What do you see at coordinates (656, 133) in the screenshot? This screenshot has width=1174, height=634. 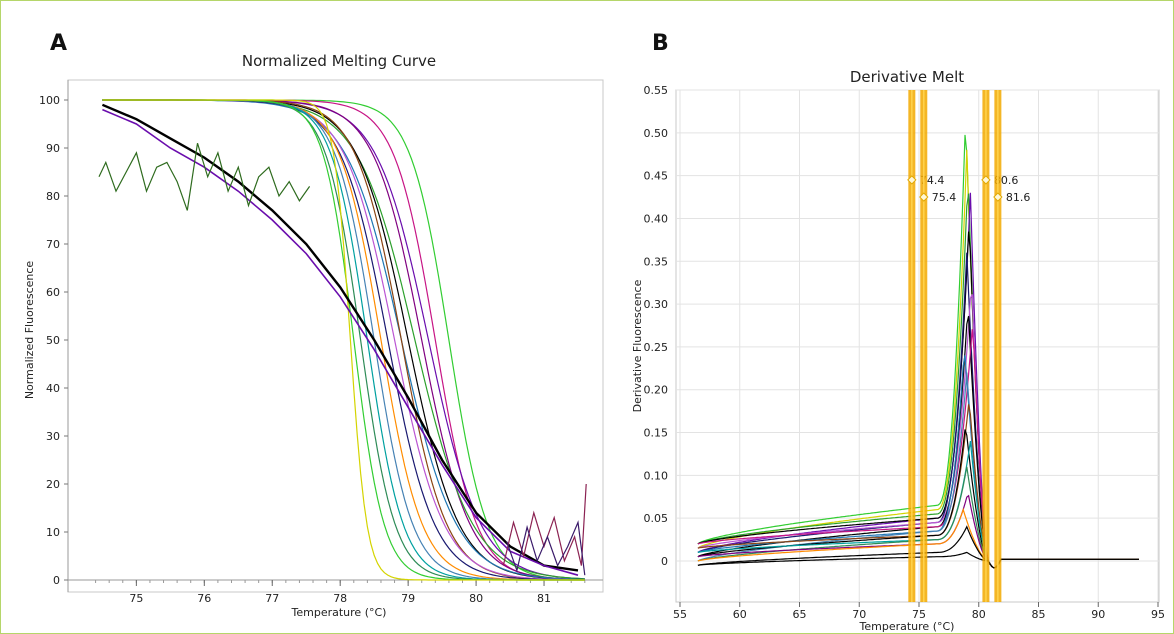 I see `panel-b-y-tick-label: 0.50` at bounding box center [656, 133].